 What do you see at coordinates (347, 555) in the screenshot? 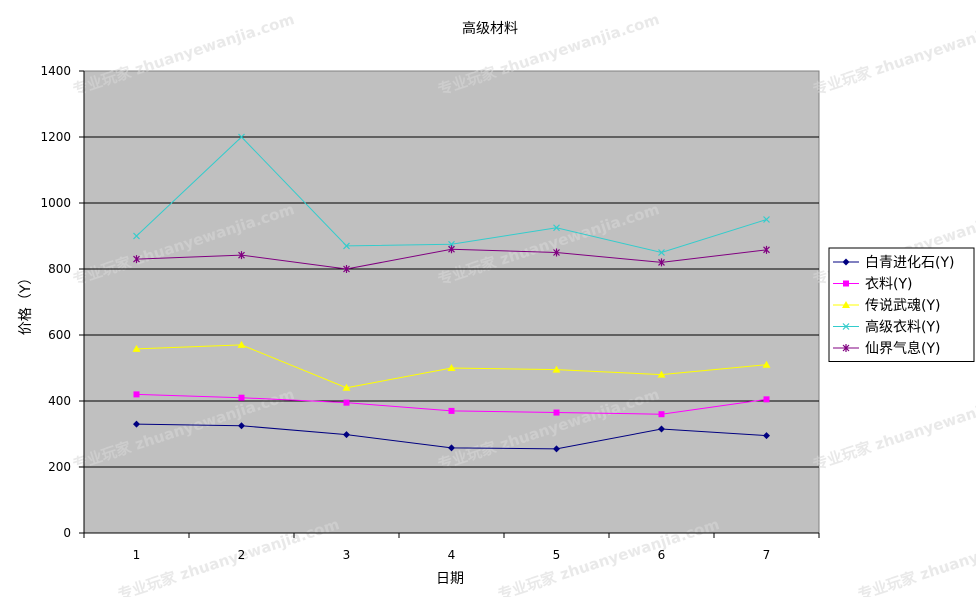
I see `x-tick-label: 3` at bounding box center [347, 555].